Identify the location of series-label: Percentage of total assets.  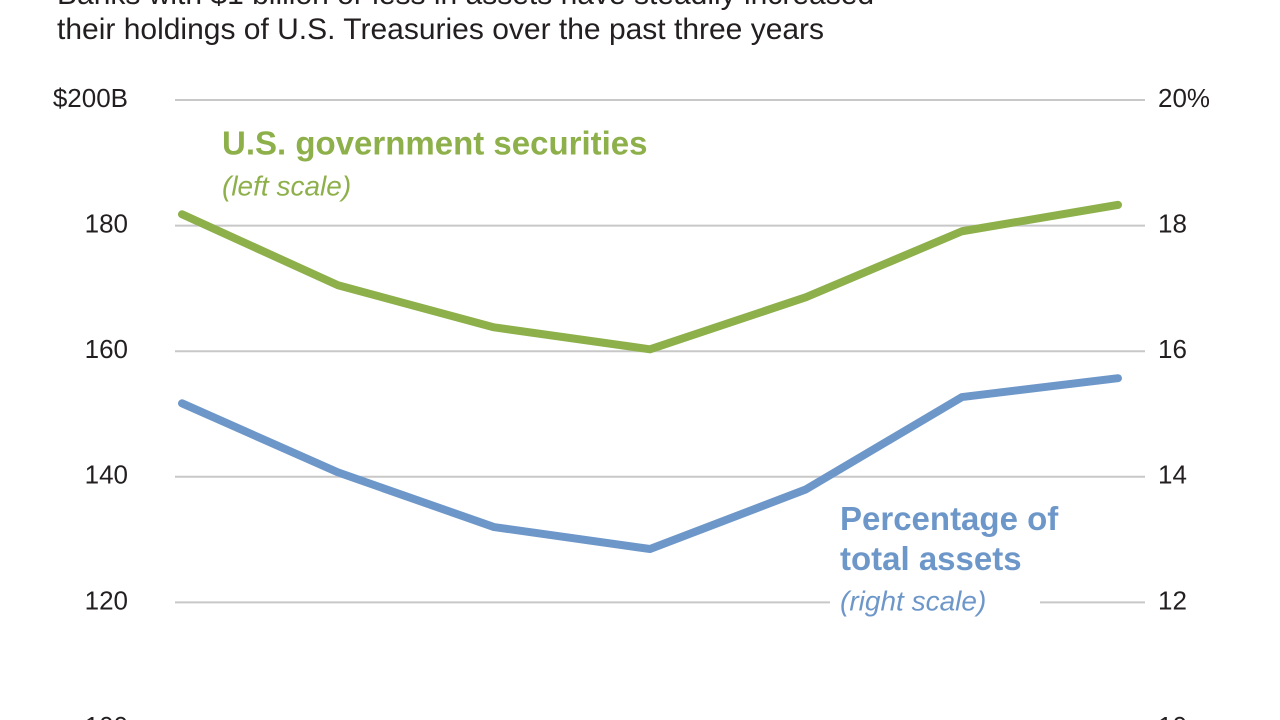
(949, 538).